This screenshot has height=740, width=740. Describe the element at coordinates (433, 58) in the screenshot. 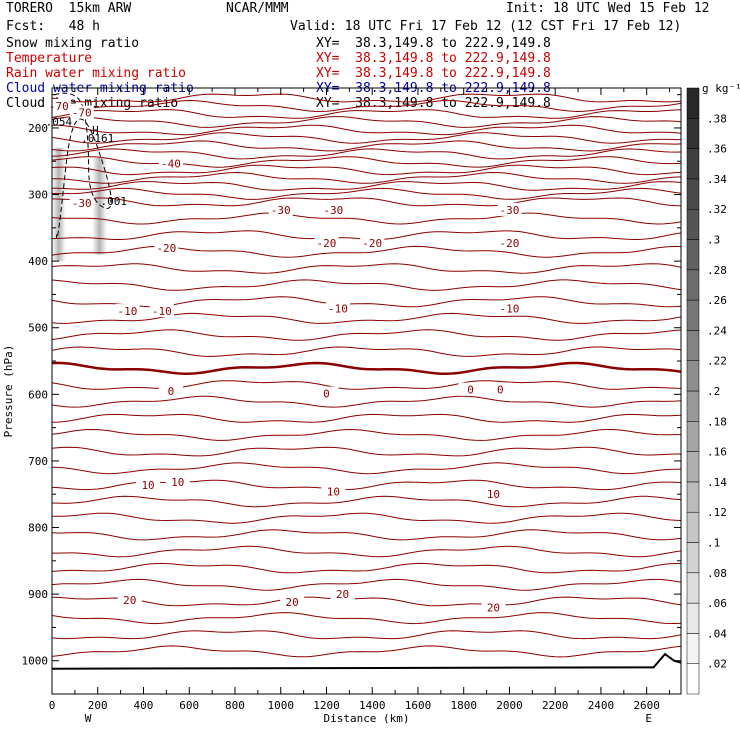

I see `field-xy: XY= 38.3,149.8 to 222.9,149.8` at that location.